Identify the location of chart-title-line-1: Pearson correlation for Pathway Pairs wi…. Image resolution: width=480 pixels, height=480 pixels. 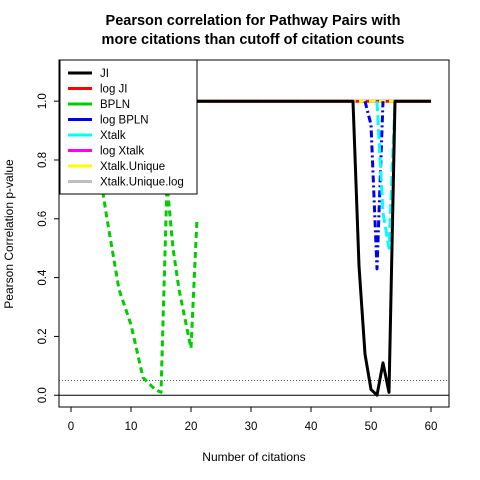
(253, 21).